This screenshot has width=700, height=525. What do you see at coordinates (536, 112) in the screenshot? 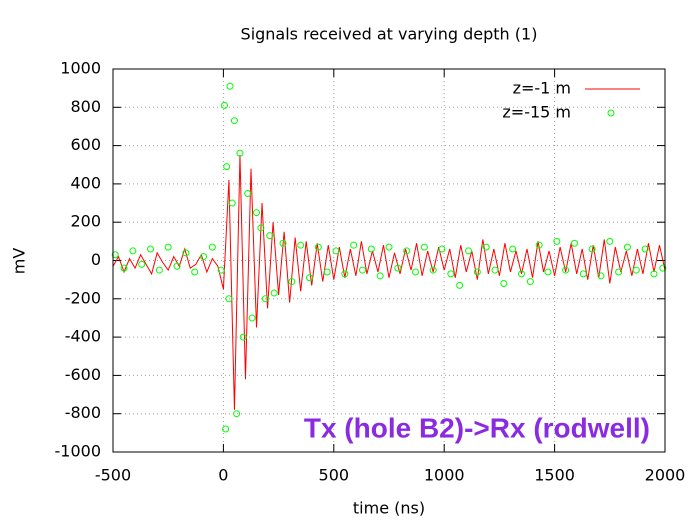
I see `legend-label: z=-15 m` at bounding box center [536, 112].